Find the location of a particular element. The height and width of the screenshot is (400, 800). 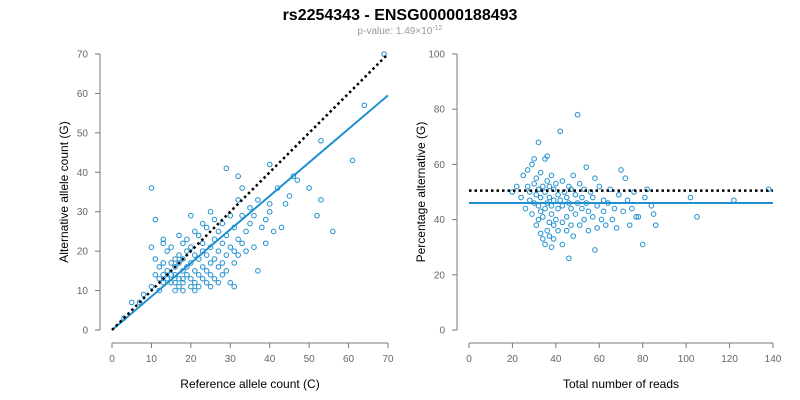

x-tick-label: 70 is located at coordinates (388, 359).